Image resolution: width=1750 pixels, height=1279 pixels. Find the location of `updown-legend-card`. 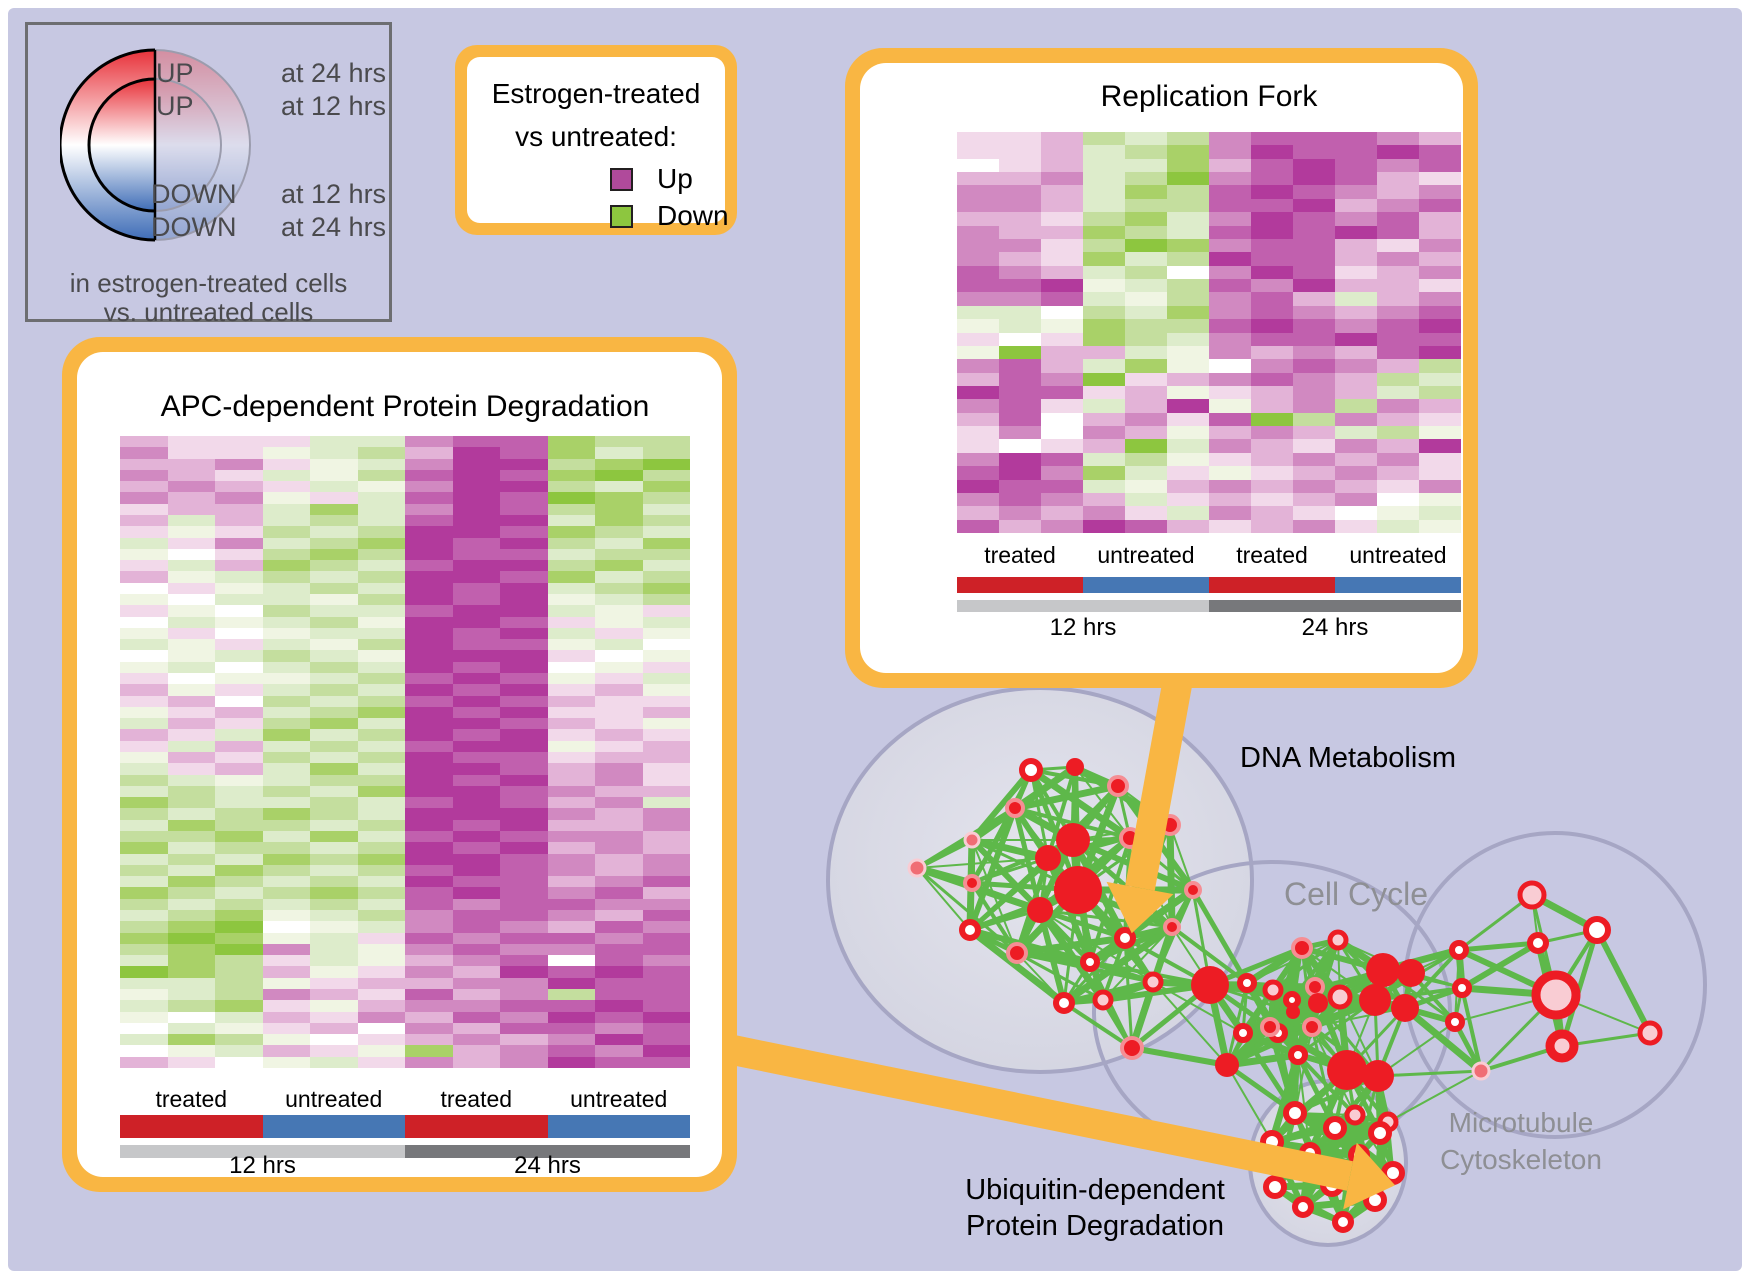

updown-legend-card is located at coordinates (596, 140).